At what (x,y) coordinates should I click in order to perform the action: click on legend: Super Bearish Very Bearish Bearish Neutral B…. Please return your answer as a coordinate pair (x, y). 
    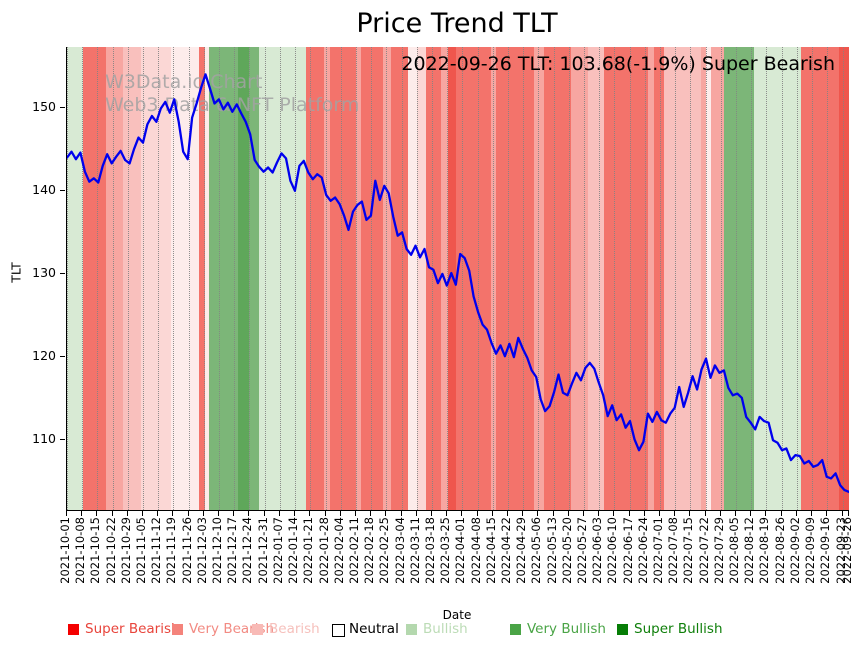
    Looking at the image, I should click on (430, 632).